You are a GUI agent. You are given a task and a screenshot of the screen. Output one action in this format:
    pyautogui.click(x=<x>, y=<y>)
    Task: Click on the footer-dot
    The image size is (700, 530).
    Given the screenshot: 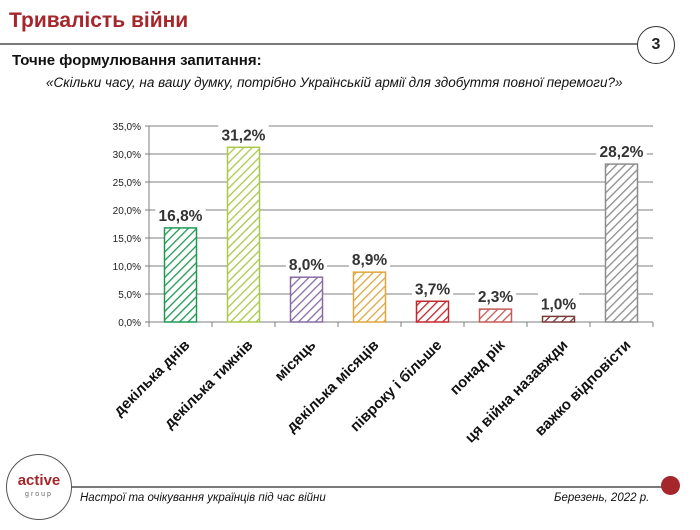 What is the action you would take?
    pyautogui.click(x=670, y=485)
    